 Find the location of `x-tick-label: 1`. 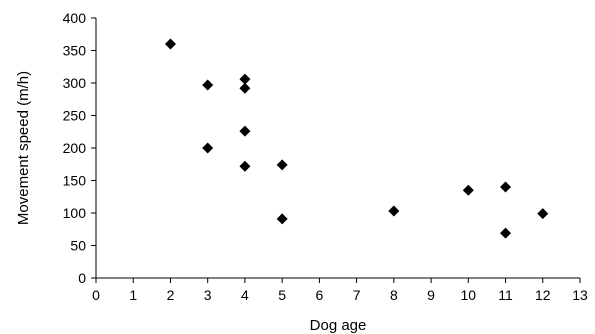

x-tick-label: 1 is located at coordinates (133, 295).